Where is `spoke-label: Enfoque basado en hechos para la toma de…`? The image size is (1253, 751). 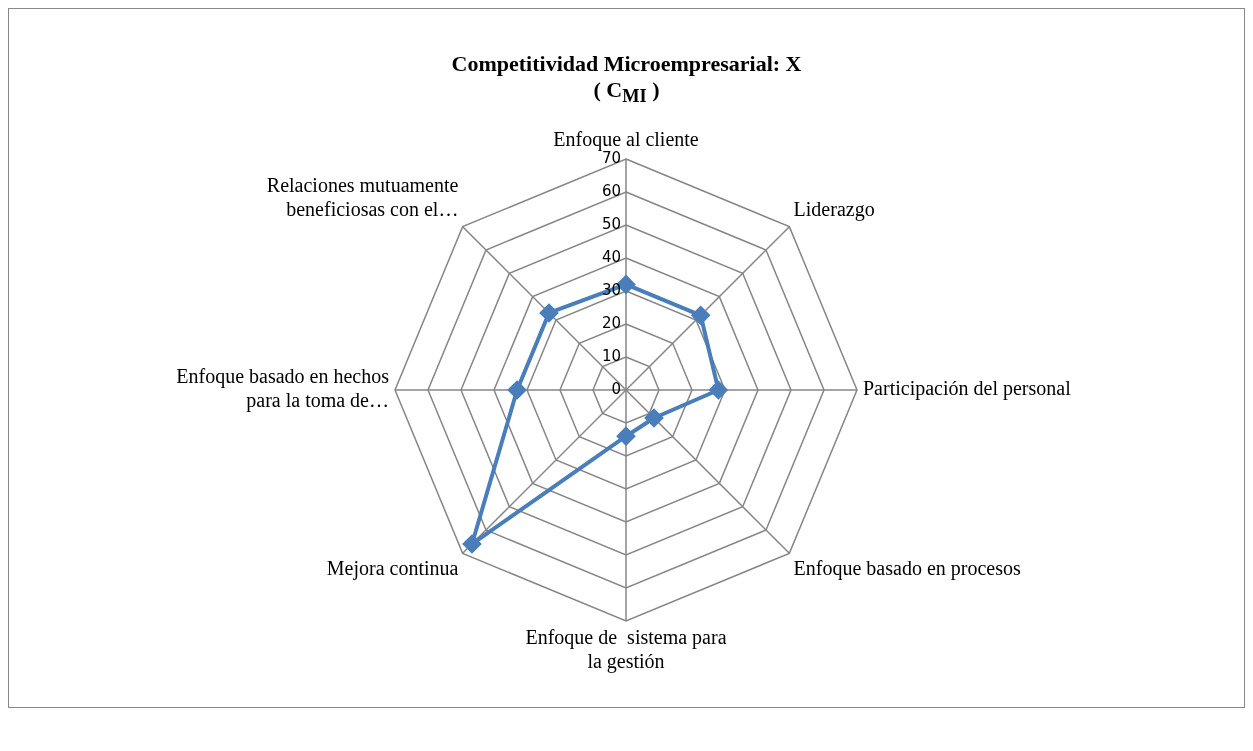
spoke-label: Enfoque basado en hechos para la toma de… is located at coordinates (283, 389).